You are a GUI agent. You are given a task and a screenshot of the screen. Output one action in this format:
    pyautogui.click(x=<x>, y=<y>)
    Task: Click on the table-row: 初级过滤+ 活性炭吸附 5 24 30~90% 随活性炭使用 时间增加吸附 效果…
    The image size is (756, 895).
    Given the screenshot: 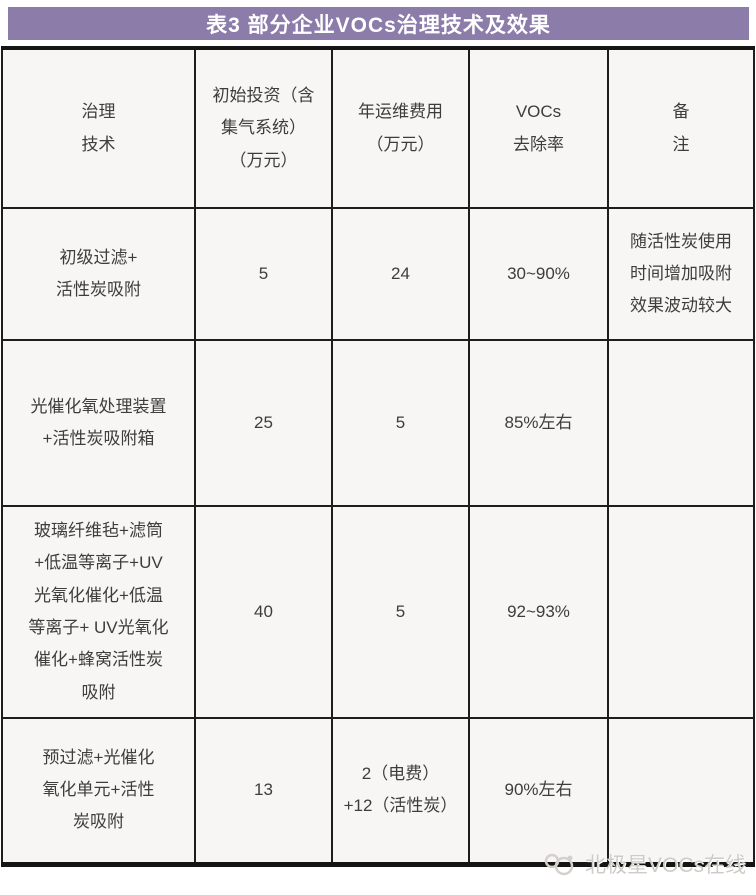 What is the action you would take?
    pyautogui.click(x=378, y=274)
    